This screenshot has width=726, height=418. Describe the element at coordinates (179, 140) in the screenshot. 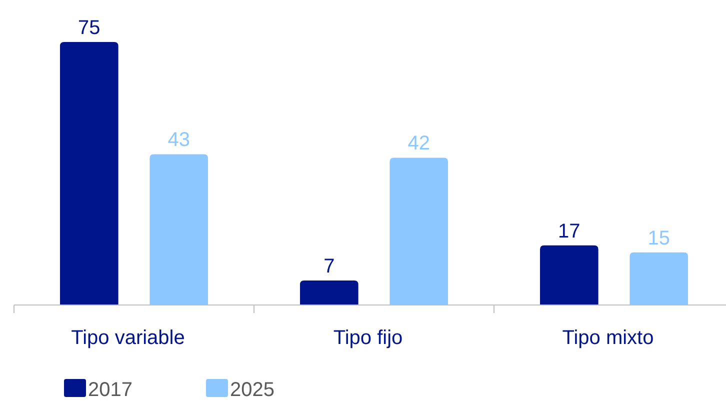

I see `data-label: 43` at that location.